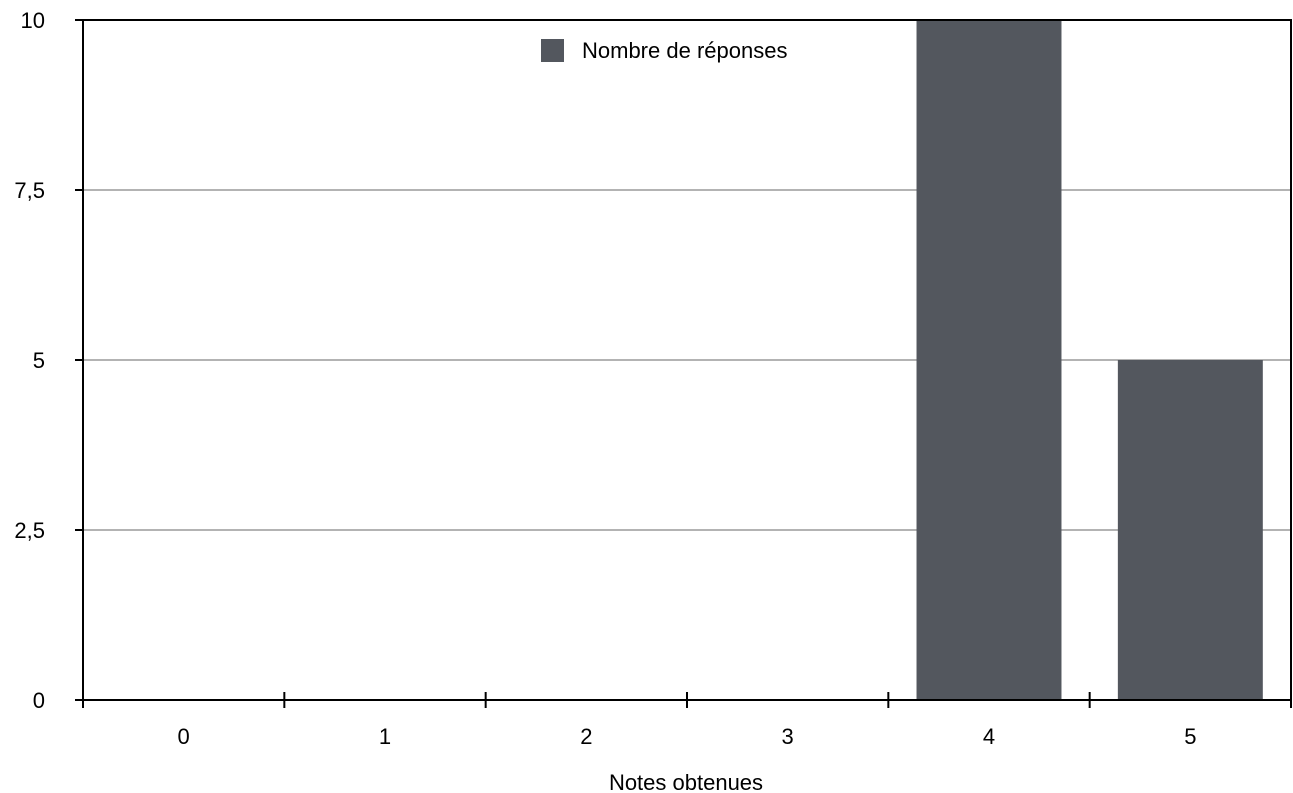 This screenshot has height=793, width=1293. I want to click on legend: Nombre de réponses, so click(664, 50).